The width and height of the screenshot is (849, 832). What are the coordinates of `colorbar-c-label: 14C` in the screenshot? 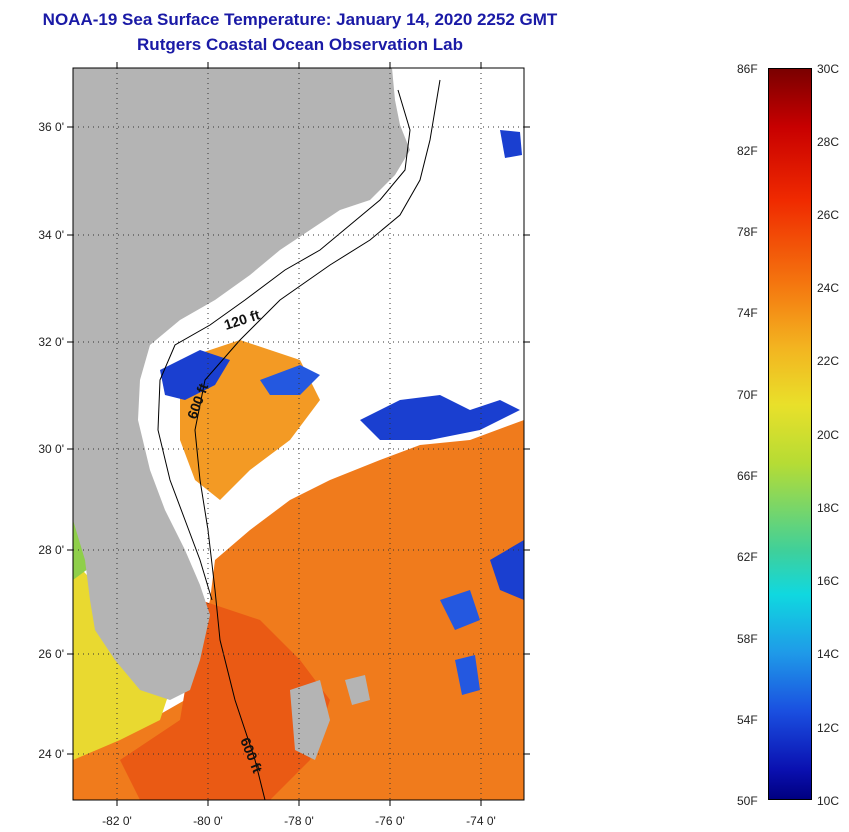 It's located at (828, 654).